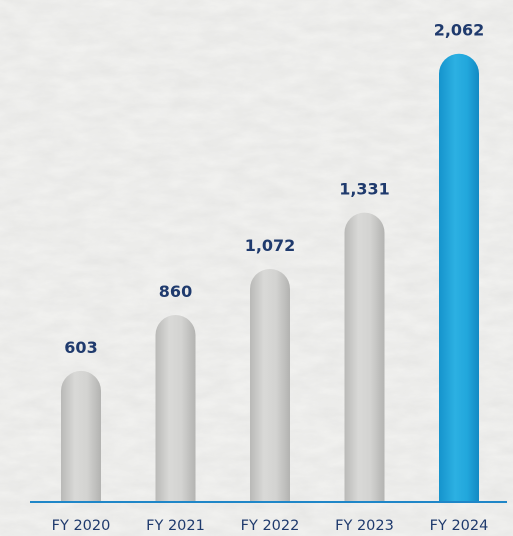 The image size is (513, 536). Describe the element at coordinates (459, 30) in the screenshot. I see `value-label-fy-2024: 2,062` at that location.